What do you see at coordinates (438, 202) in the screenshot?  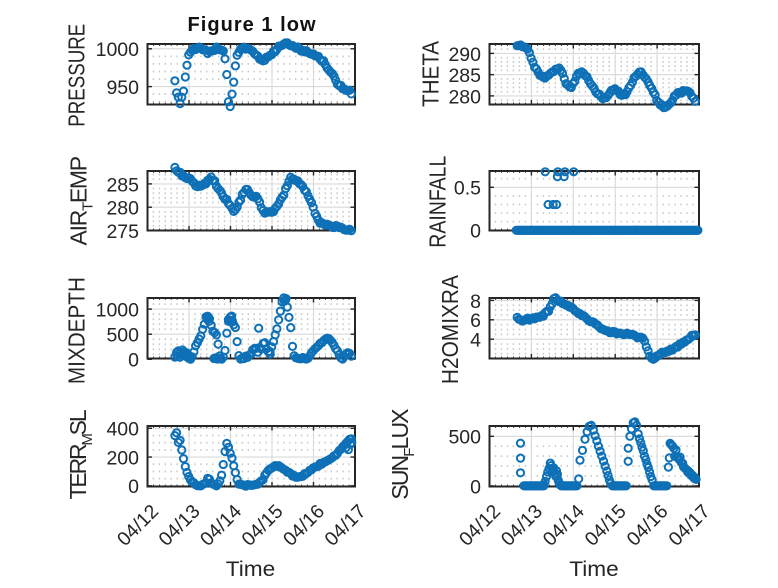 I see `svg-text: RAINFALL` at bounding box center [438, 202].